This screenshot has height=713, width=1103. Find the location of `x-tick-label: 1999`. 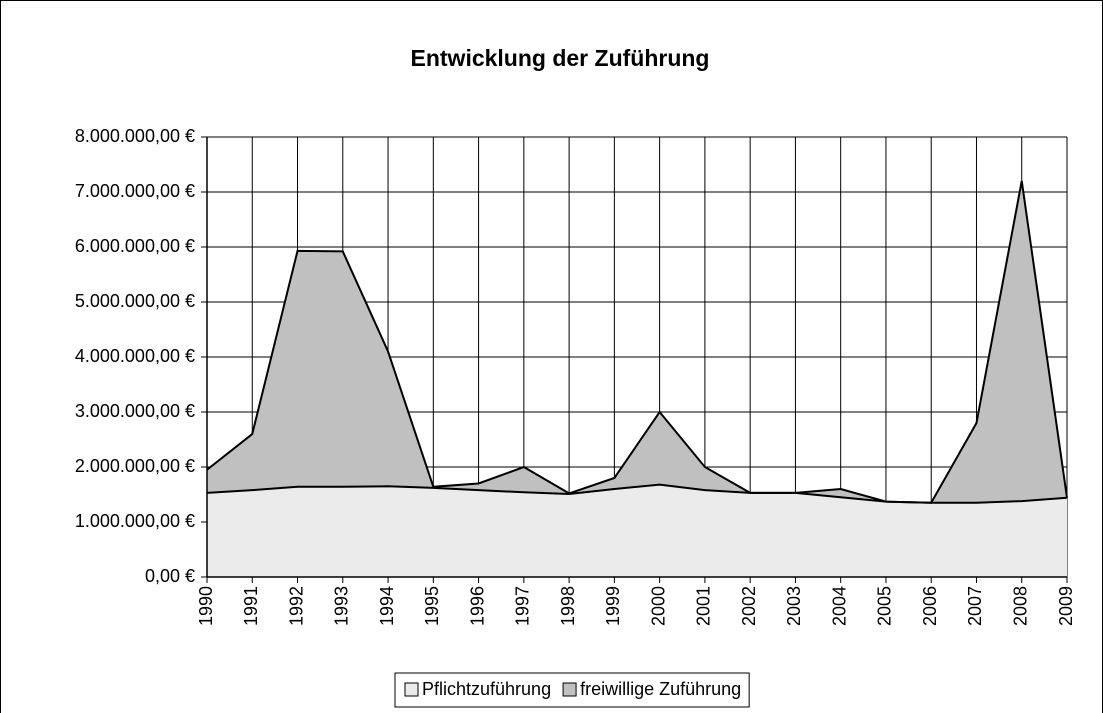

x-tick-label: 1999 is located at coordinates (613, 606).